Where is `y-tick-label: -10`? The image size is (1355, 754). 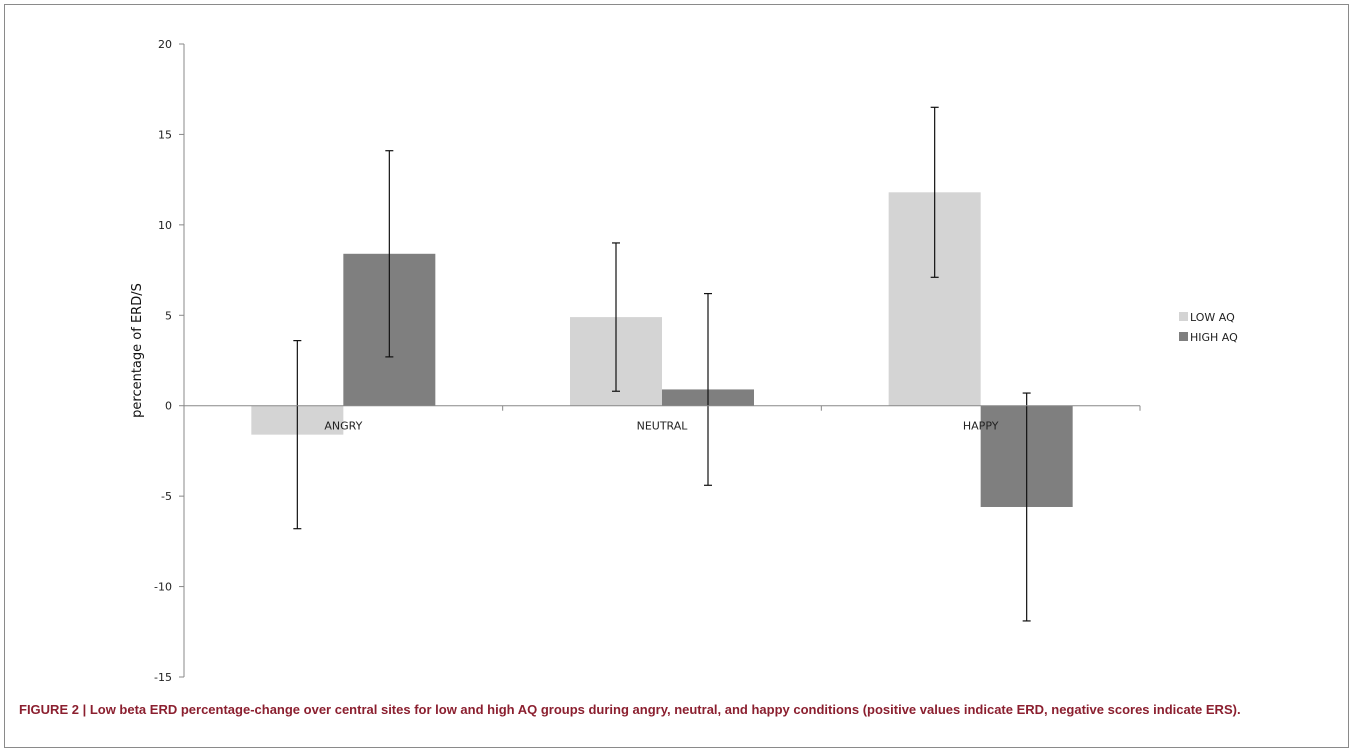 y-tick-label: -10 is located at coordinates (163, 587).